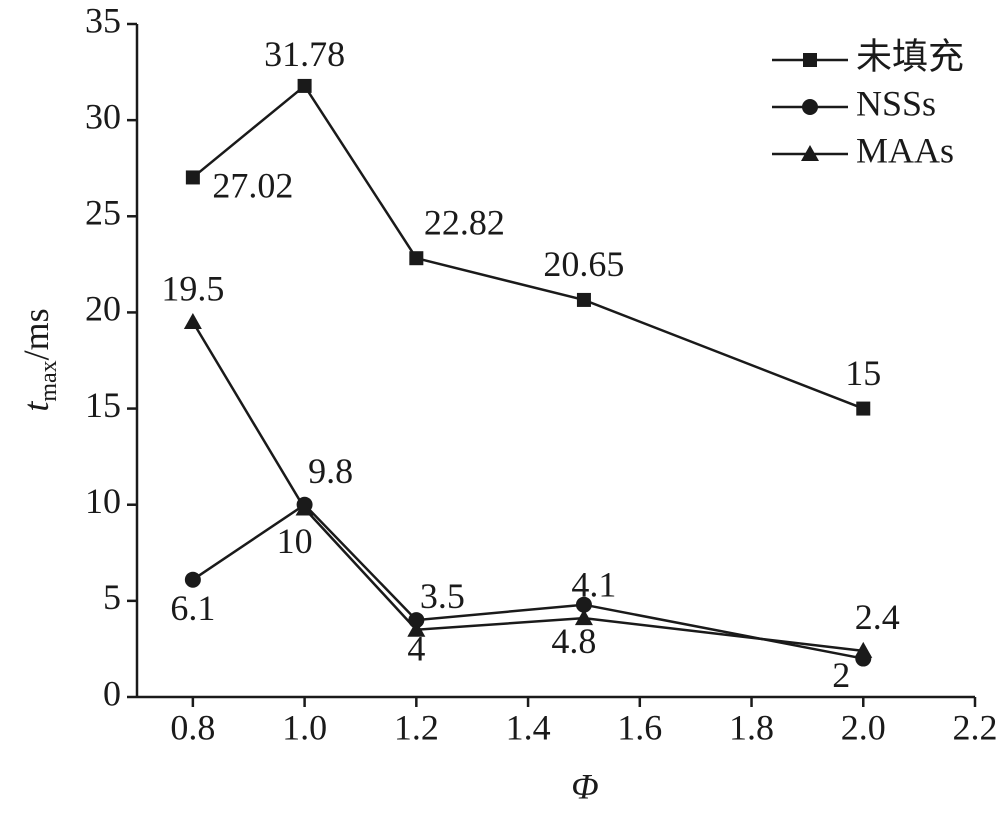 The height and width of the screenshot is (818, 1000). What do you see at coordinates (36, 334) in the screenshot?
I see `y-label-unit: /ms` at bounding box center [36, 334].